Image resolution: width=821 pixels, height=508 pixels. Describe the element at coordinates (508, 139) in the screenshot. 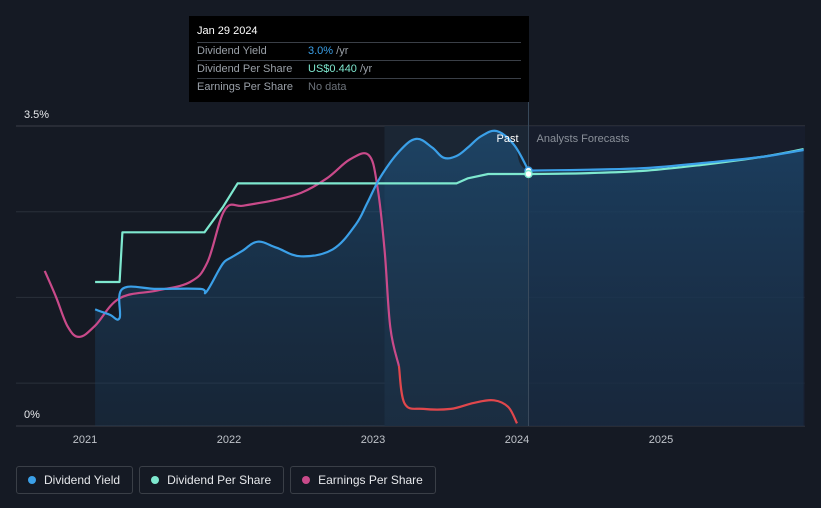

I see `past-label: Past` at that location.